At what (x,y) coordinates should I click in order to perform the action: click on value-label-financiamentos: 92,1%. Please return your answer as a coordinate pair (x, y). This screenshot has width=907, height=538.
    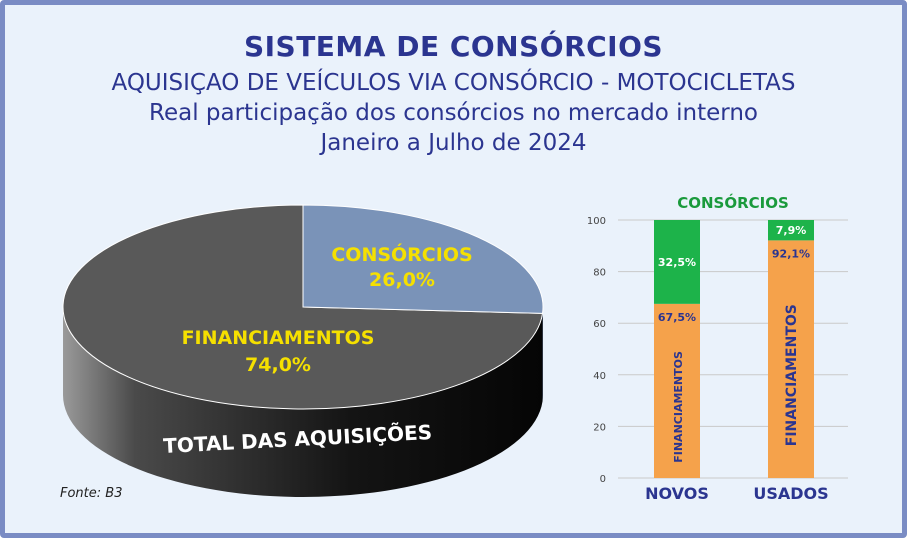
    Looking at the image, I should click on (791, 253).